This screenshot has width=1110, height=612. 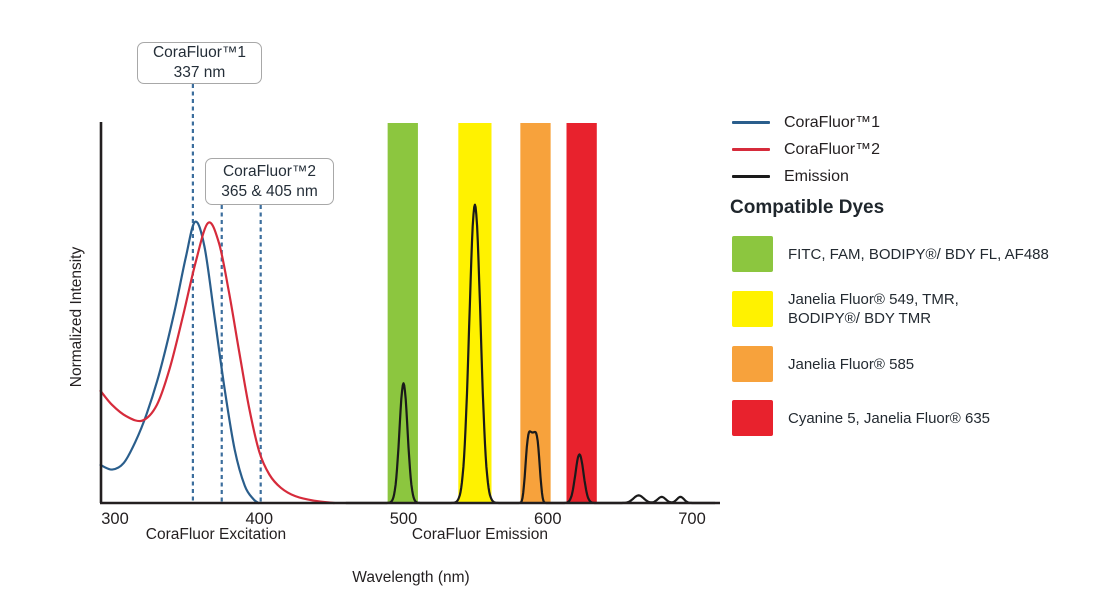 I want to click on region-label-corafluor-emission: CoraFluor Emission, so click(x=479, y=534).